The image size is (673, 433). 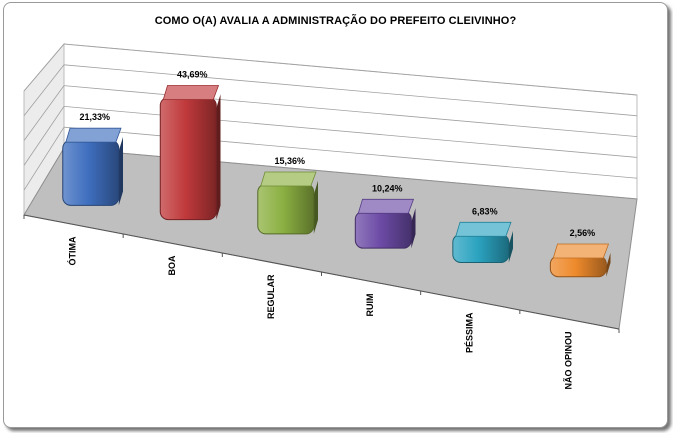 I want to click on bar--tima, so click(x=92, y=166).